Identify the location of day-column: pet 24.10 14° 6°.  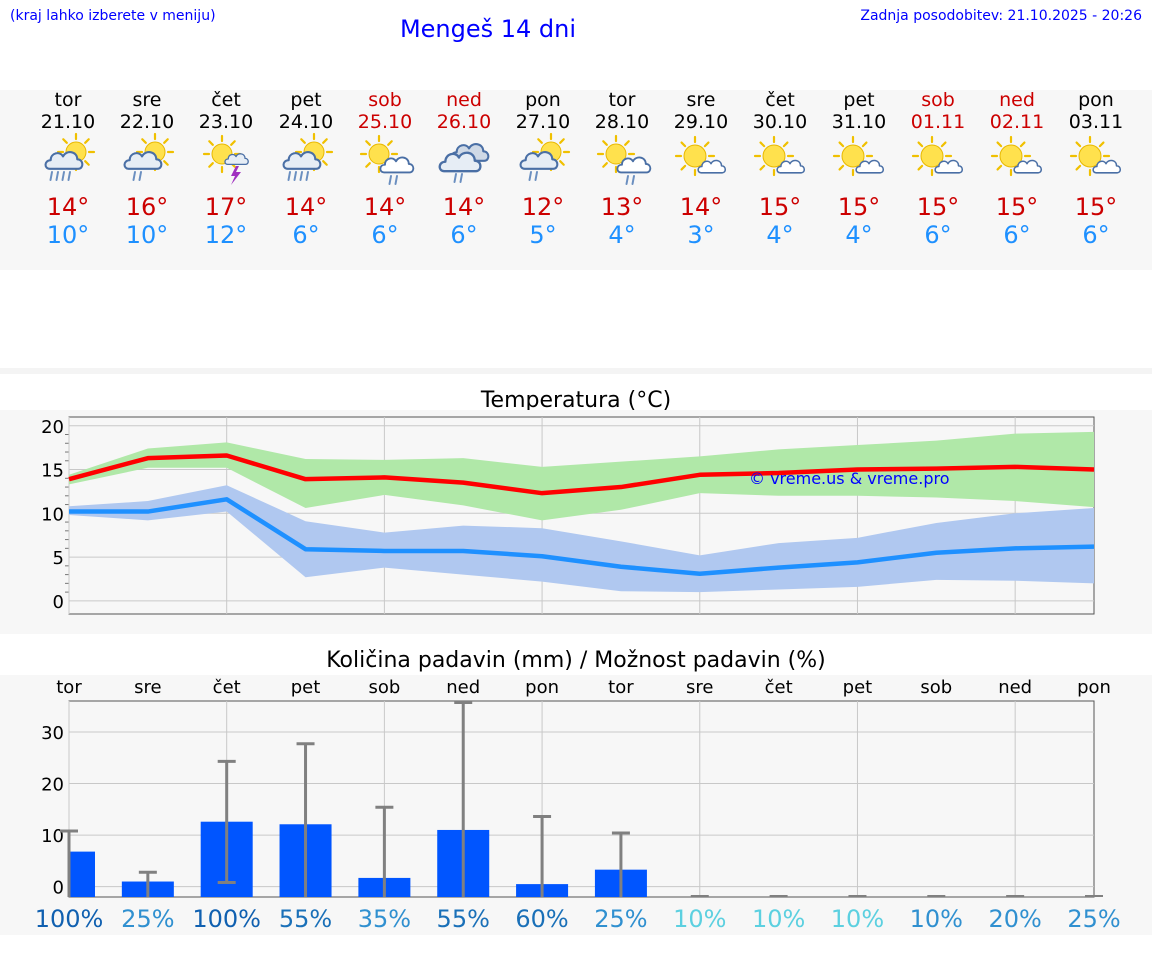
(306, 169).